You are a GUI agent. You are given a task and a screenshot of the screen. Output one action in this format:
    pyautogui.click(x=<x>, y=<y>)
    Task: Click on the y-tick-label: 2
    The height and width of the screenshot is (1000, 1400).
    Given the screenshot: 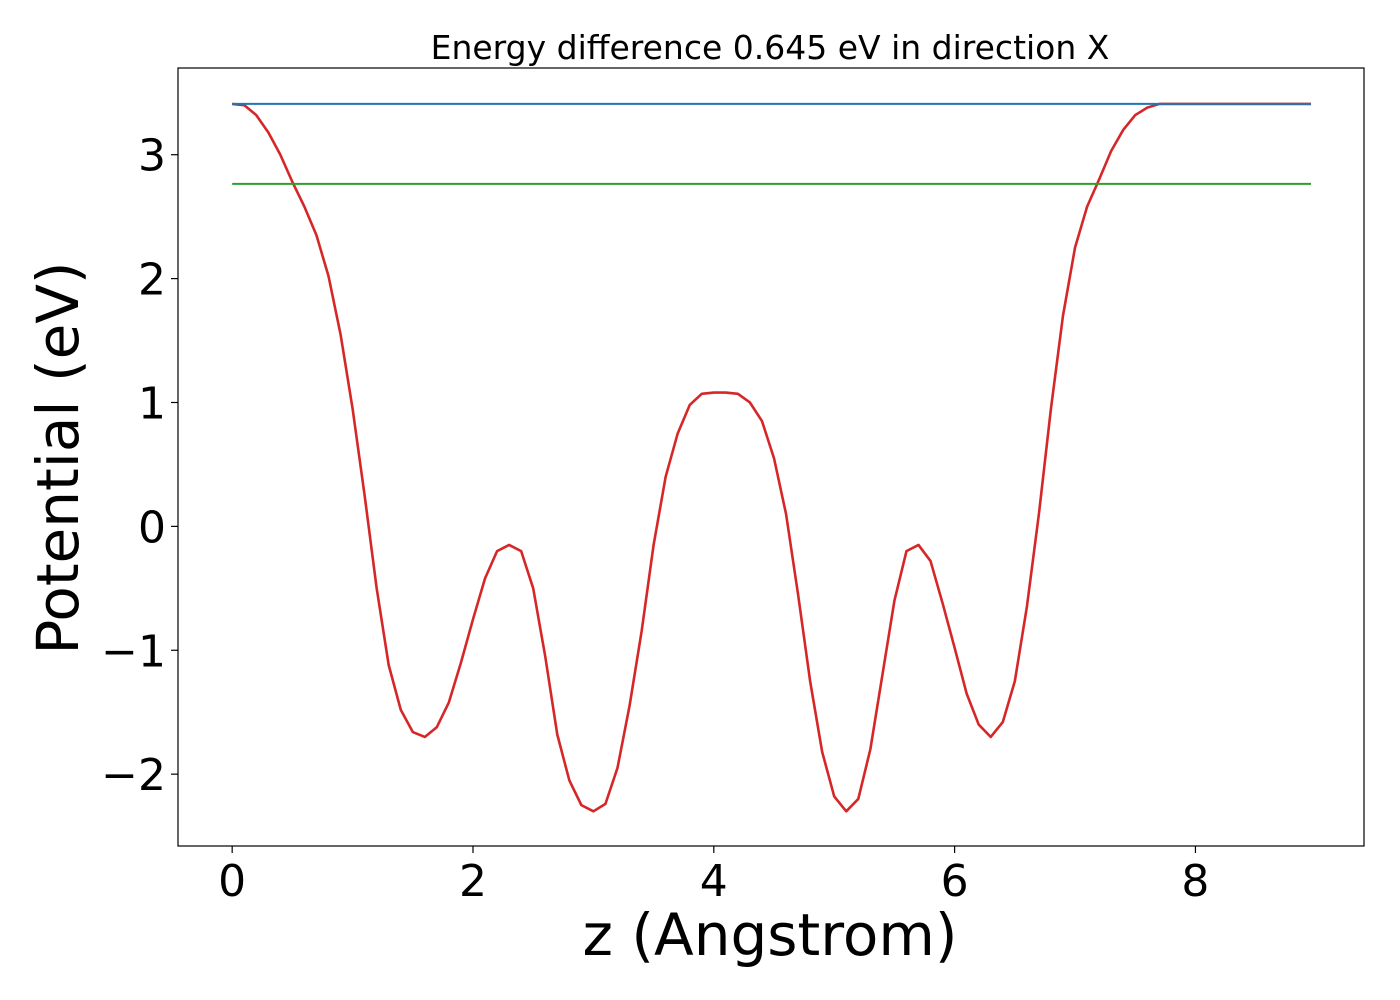 What is the action you would take?
    pyautogui.click(x=152, y=280)
    